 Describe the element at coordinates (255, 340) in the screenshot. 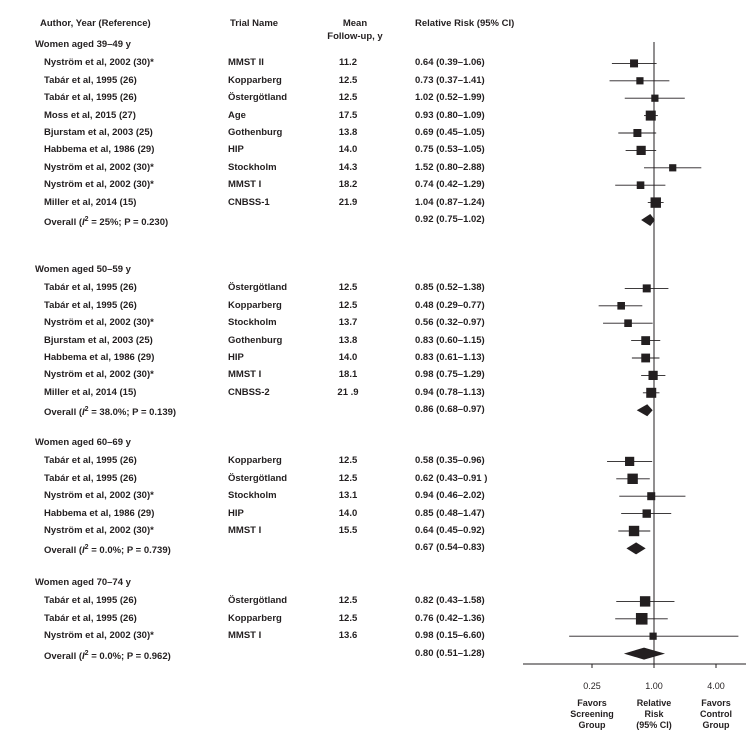

I see `row-trial-name: Gothenburg` at that location.